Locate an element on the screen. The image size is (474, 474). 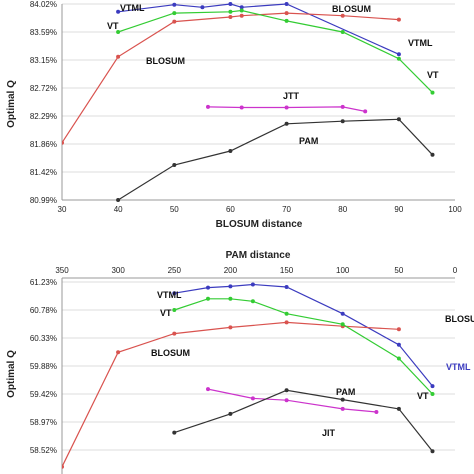
x-tick-label: 0 is located at coordinates (455, 270).